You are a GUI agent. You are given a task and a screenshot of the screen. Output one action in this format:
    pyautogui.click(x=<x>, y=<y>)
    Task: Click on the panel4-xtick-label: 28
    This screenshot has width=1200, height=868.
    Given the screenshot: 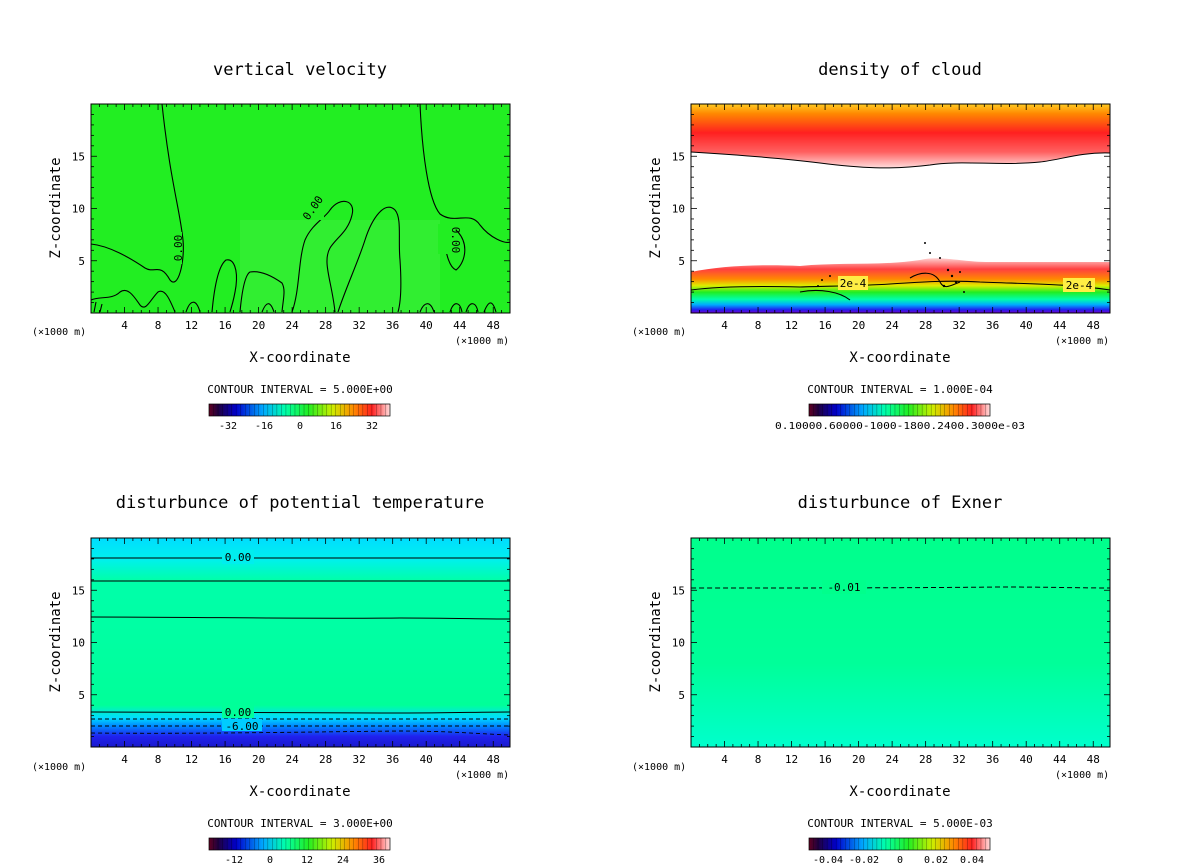 What is the action you would take?
    pyautogui.click(x=925, y=759)
    